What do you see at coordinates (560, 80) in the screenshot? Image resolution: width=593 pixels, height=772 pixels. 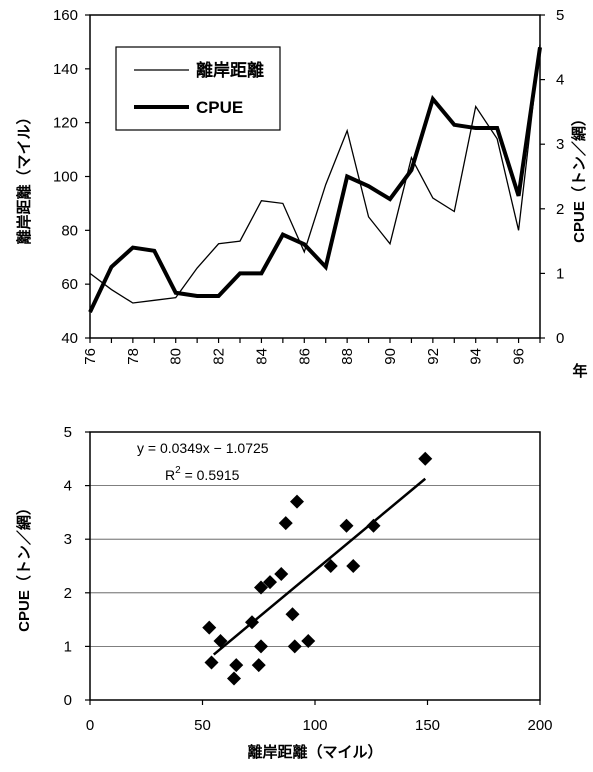 I see `right-y-tick-label: 4` at bounding box center [560, 80].